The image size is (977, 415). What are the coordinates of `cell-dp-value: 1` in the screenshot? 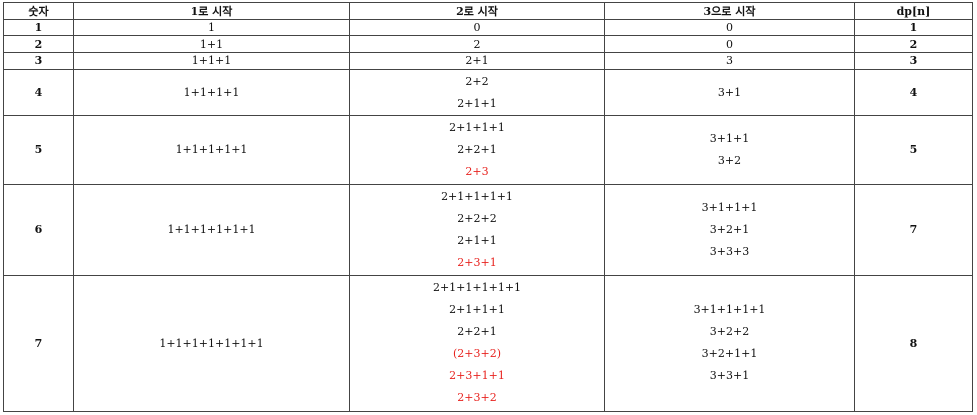 It's located at (913, 27).